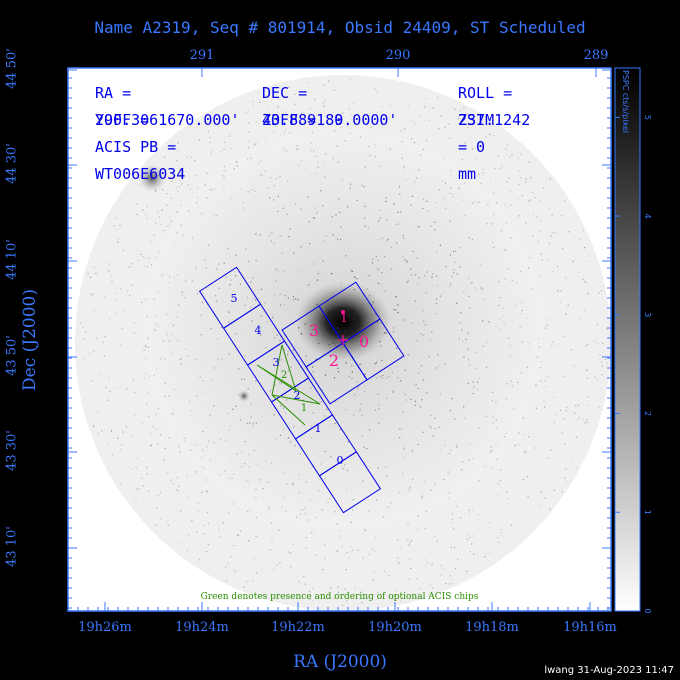 The height and width of the screenshot is (680, 680). I want to click on dec-tick-label: 43 10', so click(12, 546).